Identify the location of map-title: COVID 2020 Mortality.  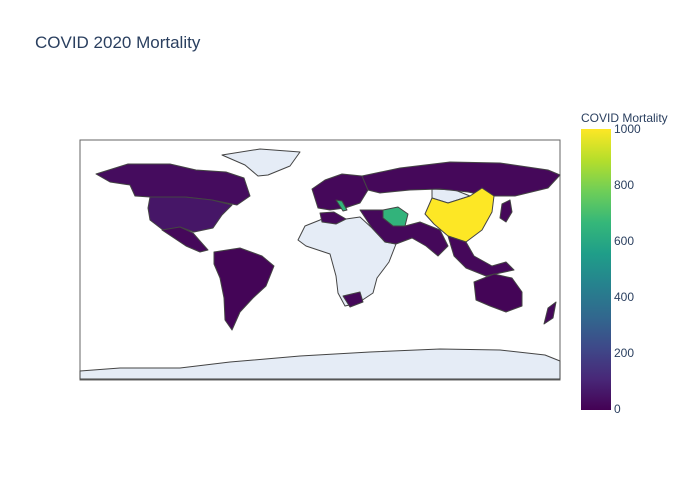
(118, 42).